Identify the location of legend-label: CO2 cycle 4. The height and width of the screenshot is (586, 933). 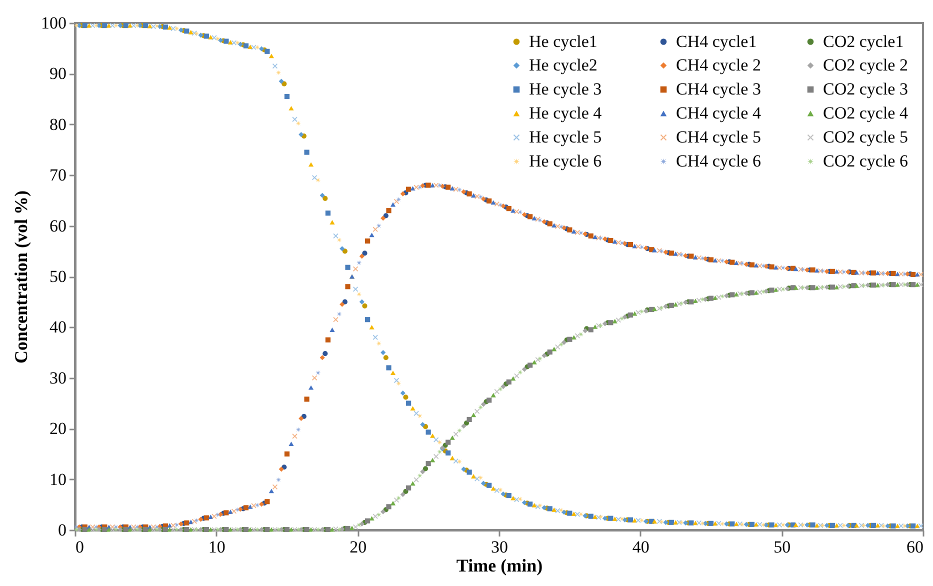
(865, 113).